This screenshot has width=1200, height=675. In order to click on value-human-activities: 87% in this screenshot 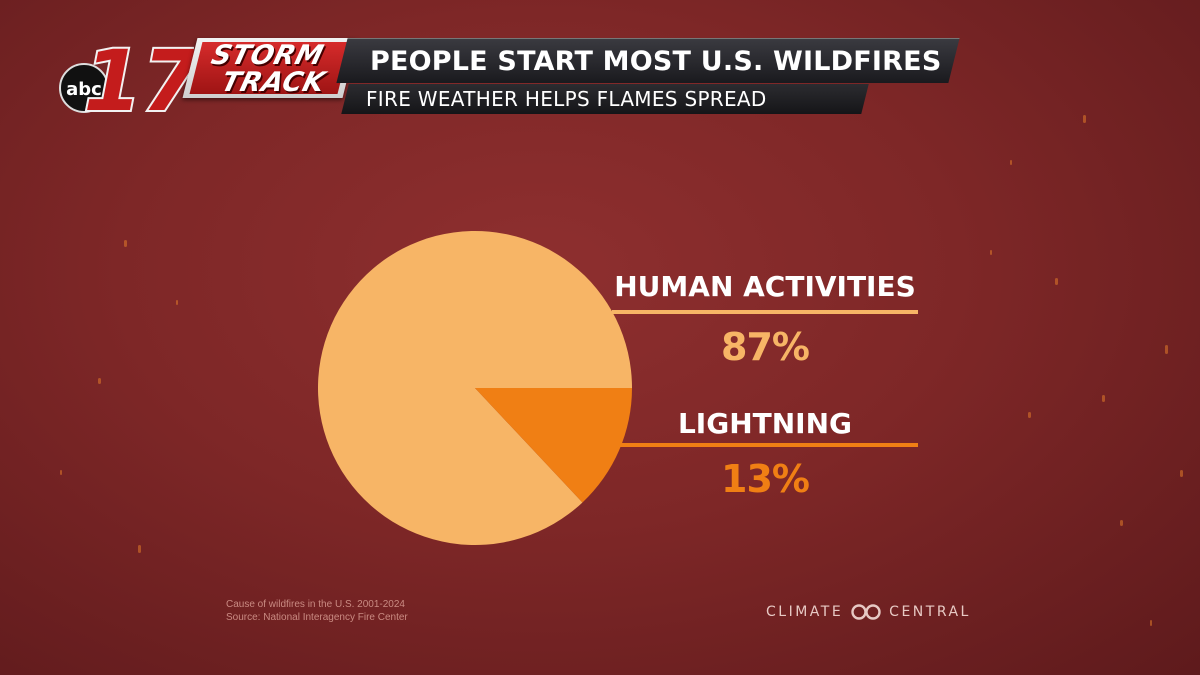, I will do `click(765, 347)`.